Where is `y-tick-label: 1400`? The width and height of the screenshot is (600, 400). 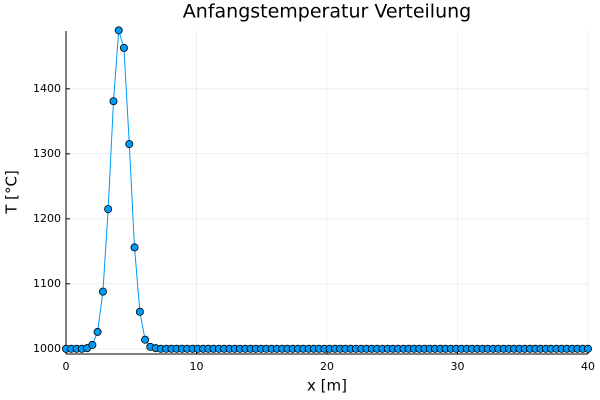
y-tick-label: 1400 is located at coordinates (47, 88).